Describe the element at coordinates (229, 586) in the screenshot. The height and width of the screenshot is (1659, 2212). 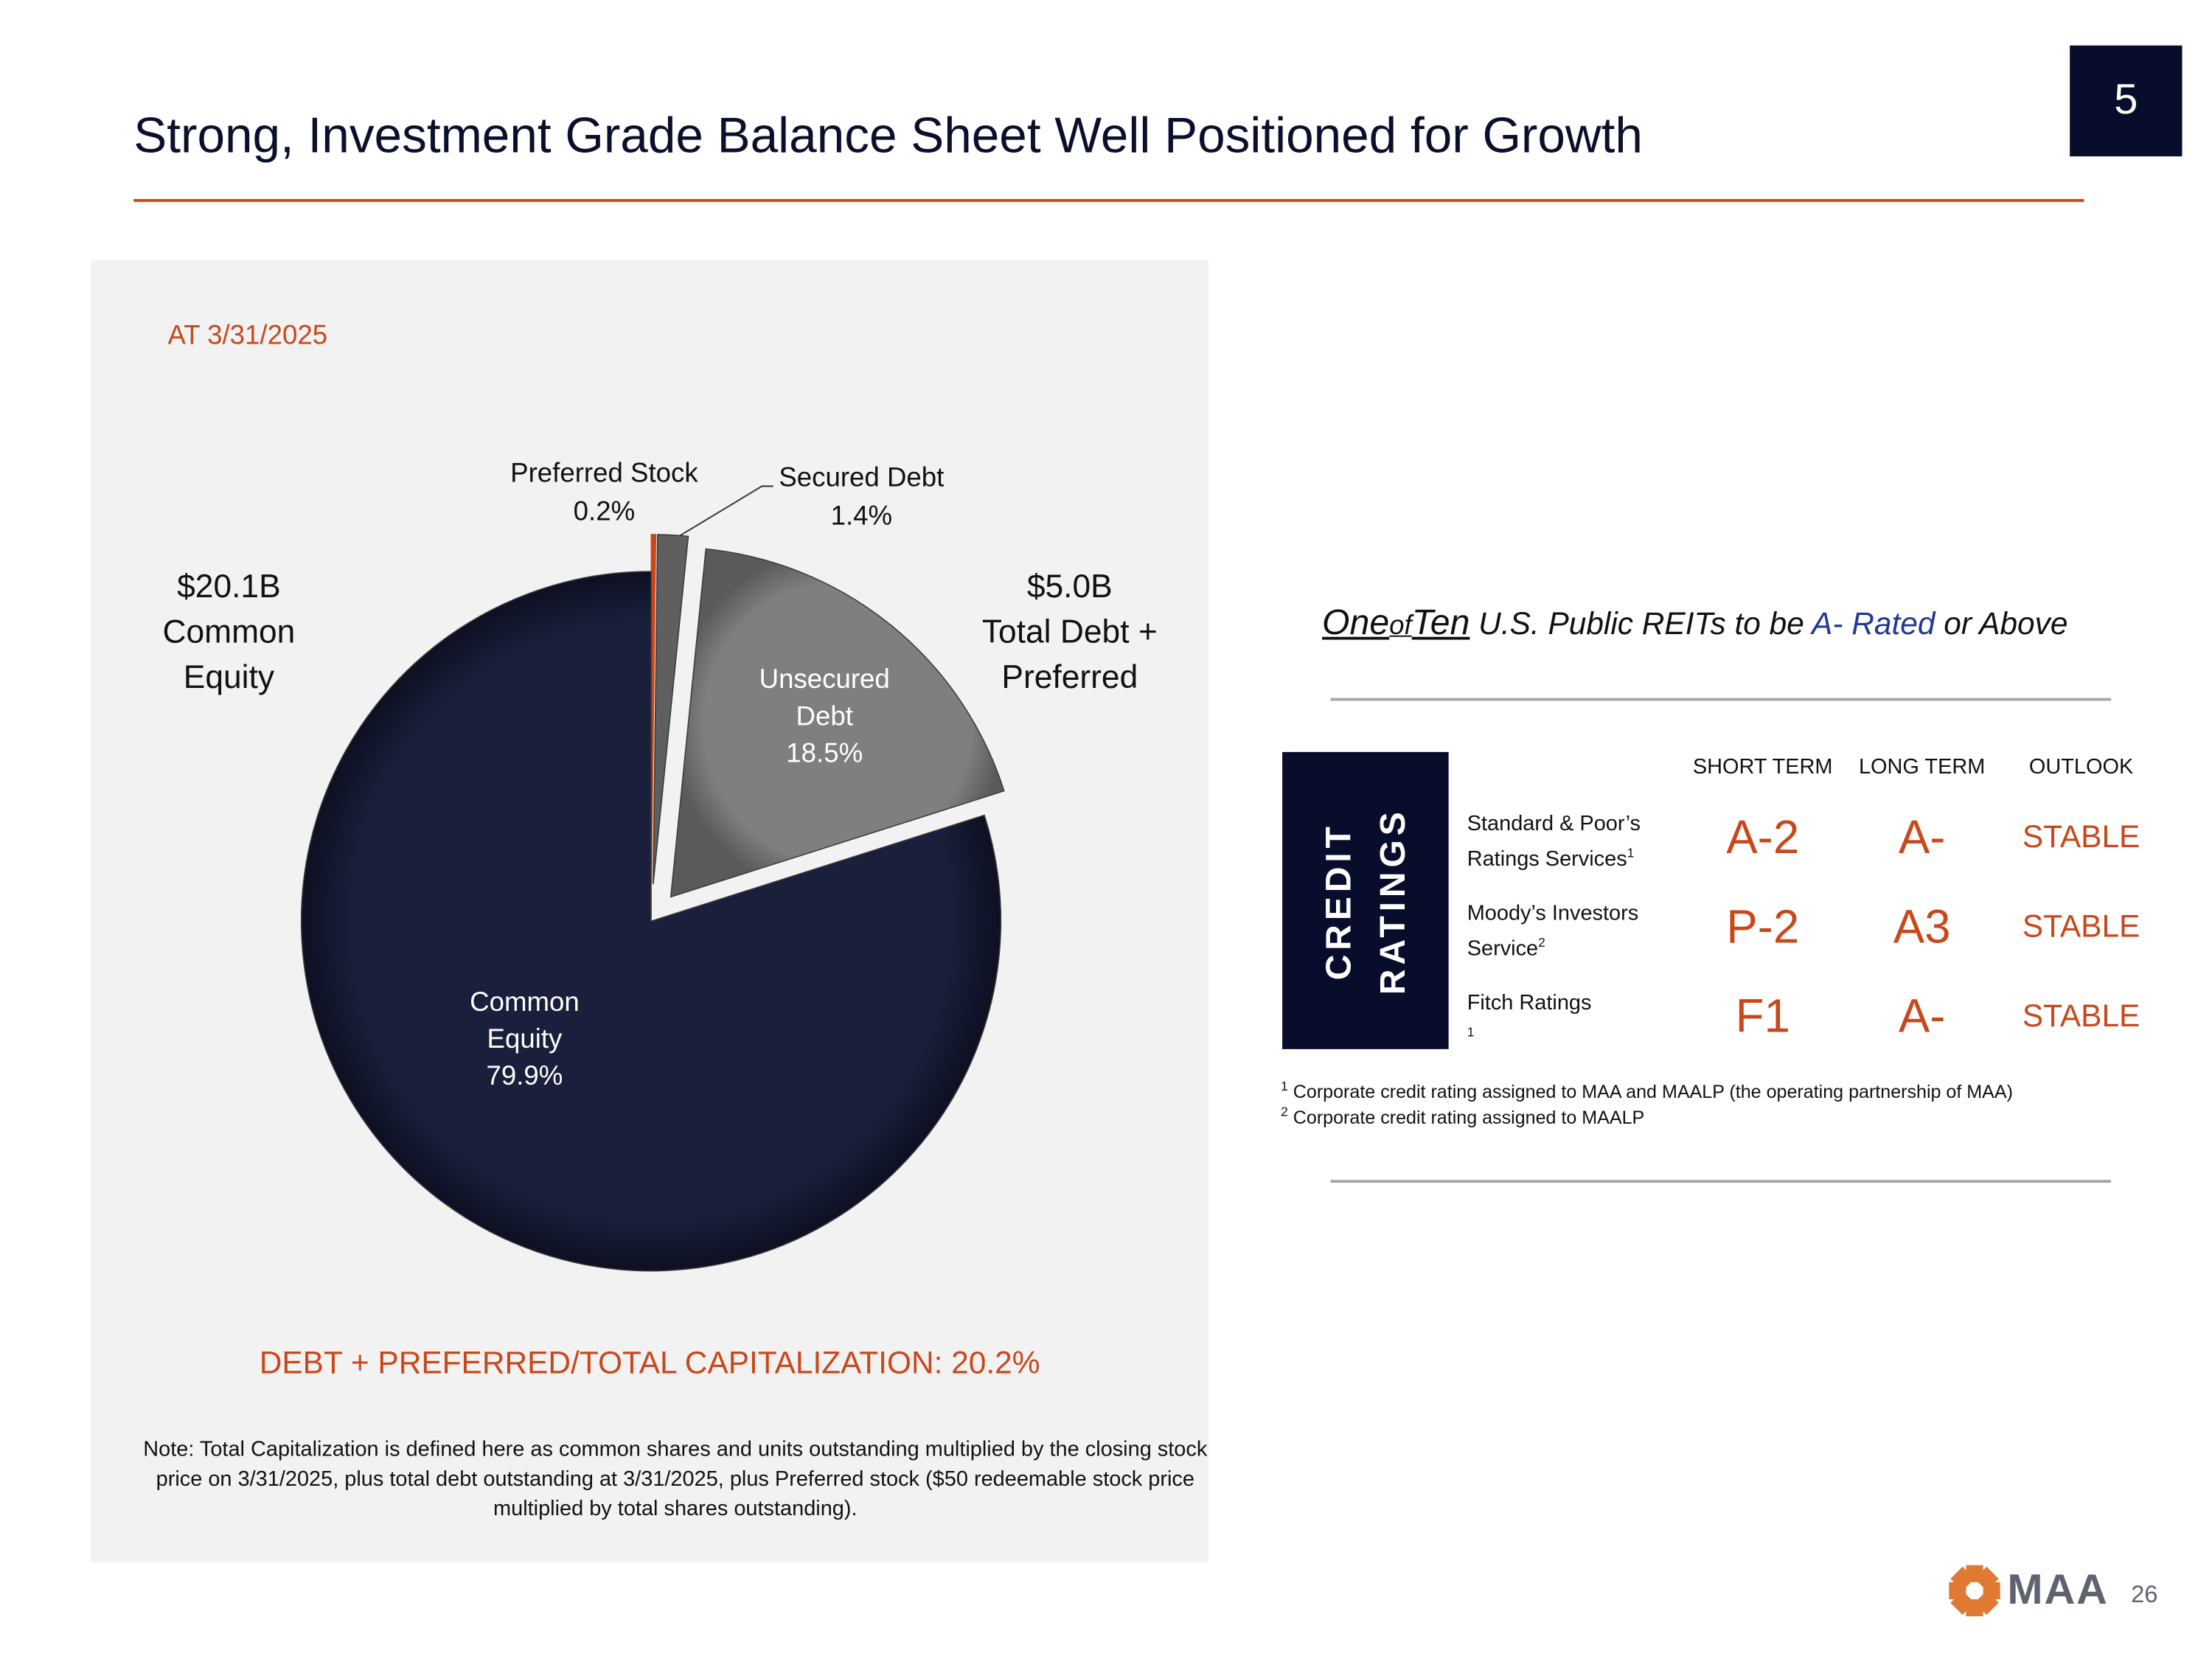
I see `equity-total-amount: $20.1B` at that location.